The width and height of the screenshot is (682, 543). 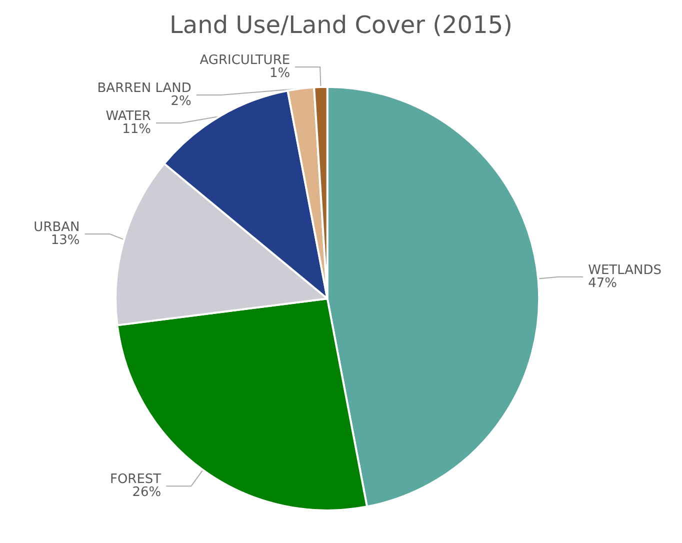 I want to click on data-label: 47%, so click(x=603, y=283).